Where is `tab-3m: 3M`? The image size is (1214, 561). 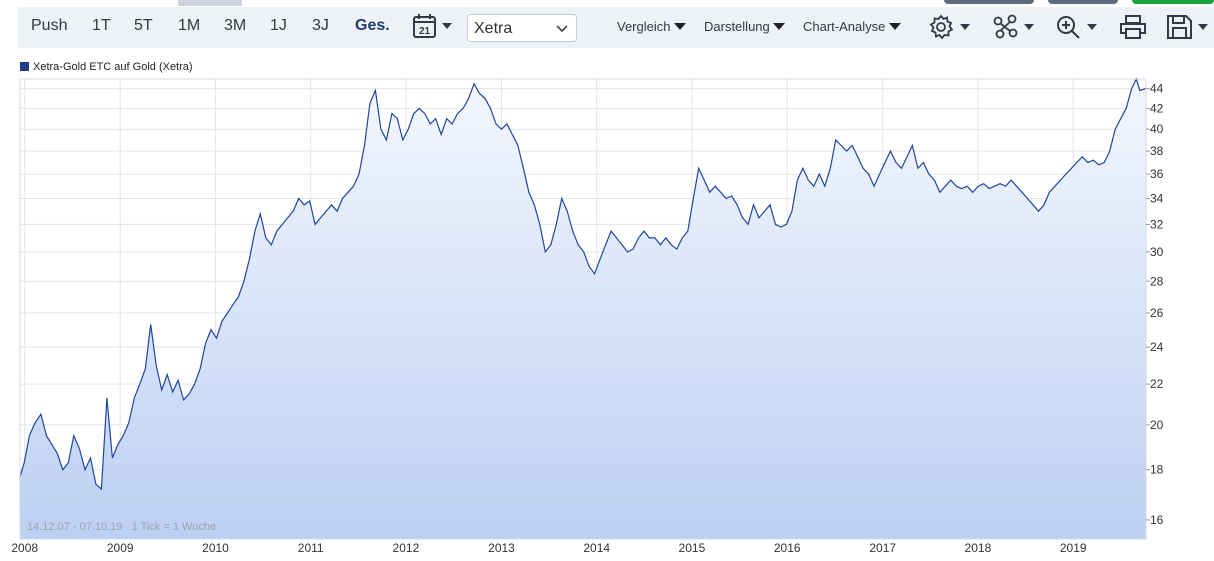 tab-3m: 3M is located at coordinates (235, 25).